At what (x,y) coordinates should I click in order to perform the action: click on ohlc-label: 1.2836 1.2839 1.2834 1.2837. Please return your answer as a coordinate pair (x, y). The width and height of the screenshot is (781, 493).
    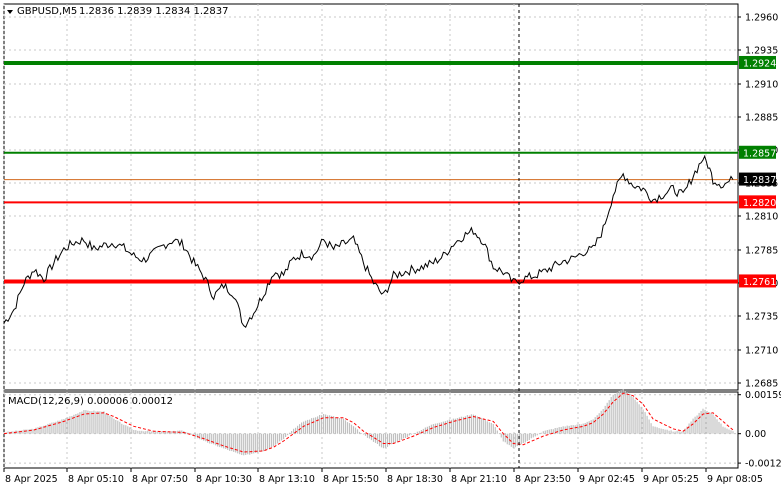
    Looking at the image, I should click on (154, 11).